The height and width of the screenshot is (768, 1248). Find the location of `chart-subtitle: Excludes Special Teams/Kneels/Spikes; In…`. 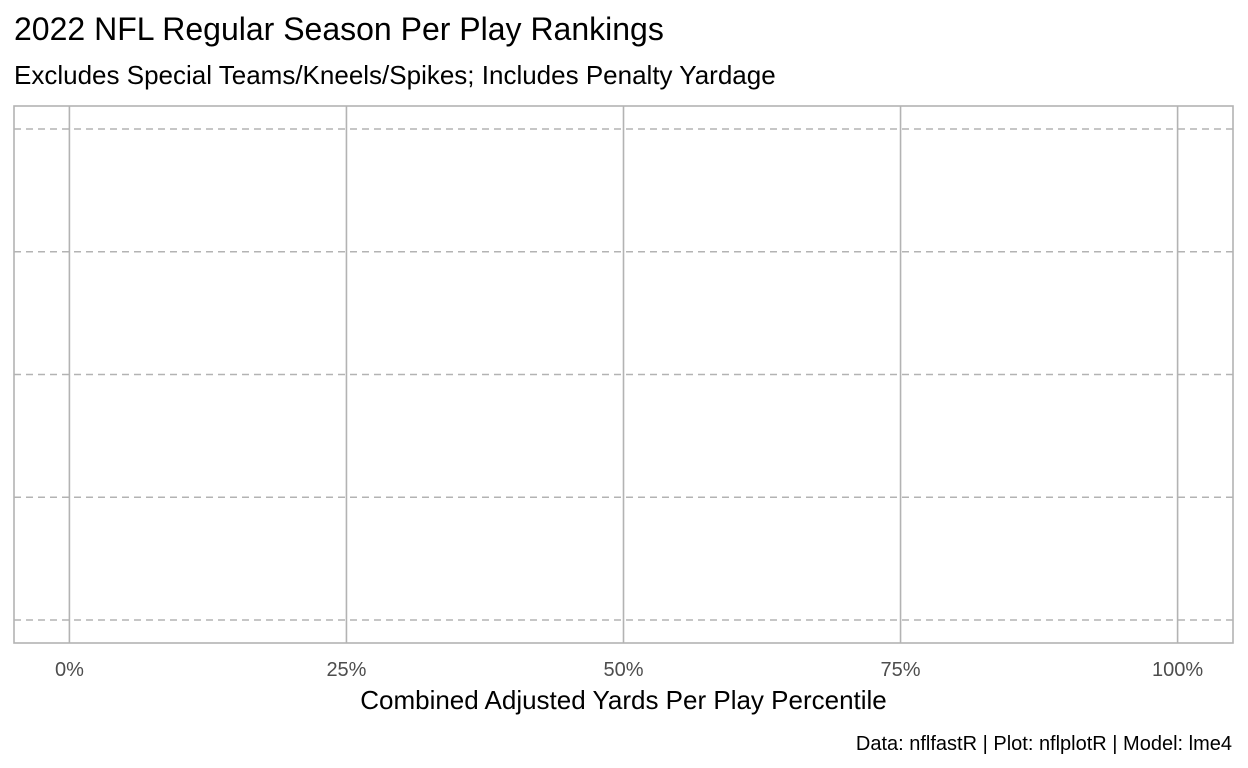

chart-subtitle: Excludes Special Teams/Kneels/Spikes; In… is located at coordinates (395, 75).